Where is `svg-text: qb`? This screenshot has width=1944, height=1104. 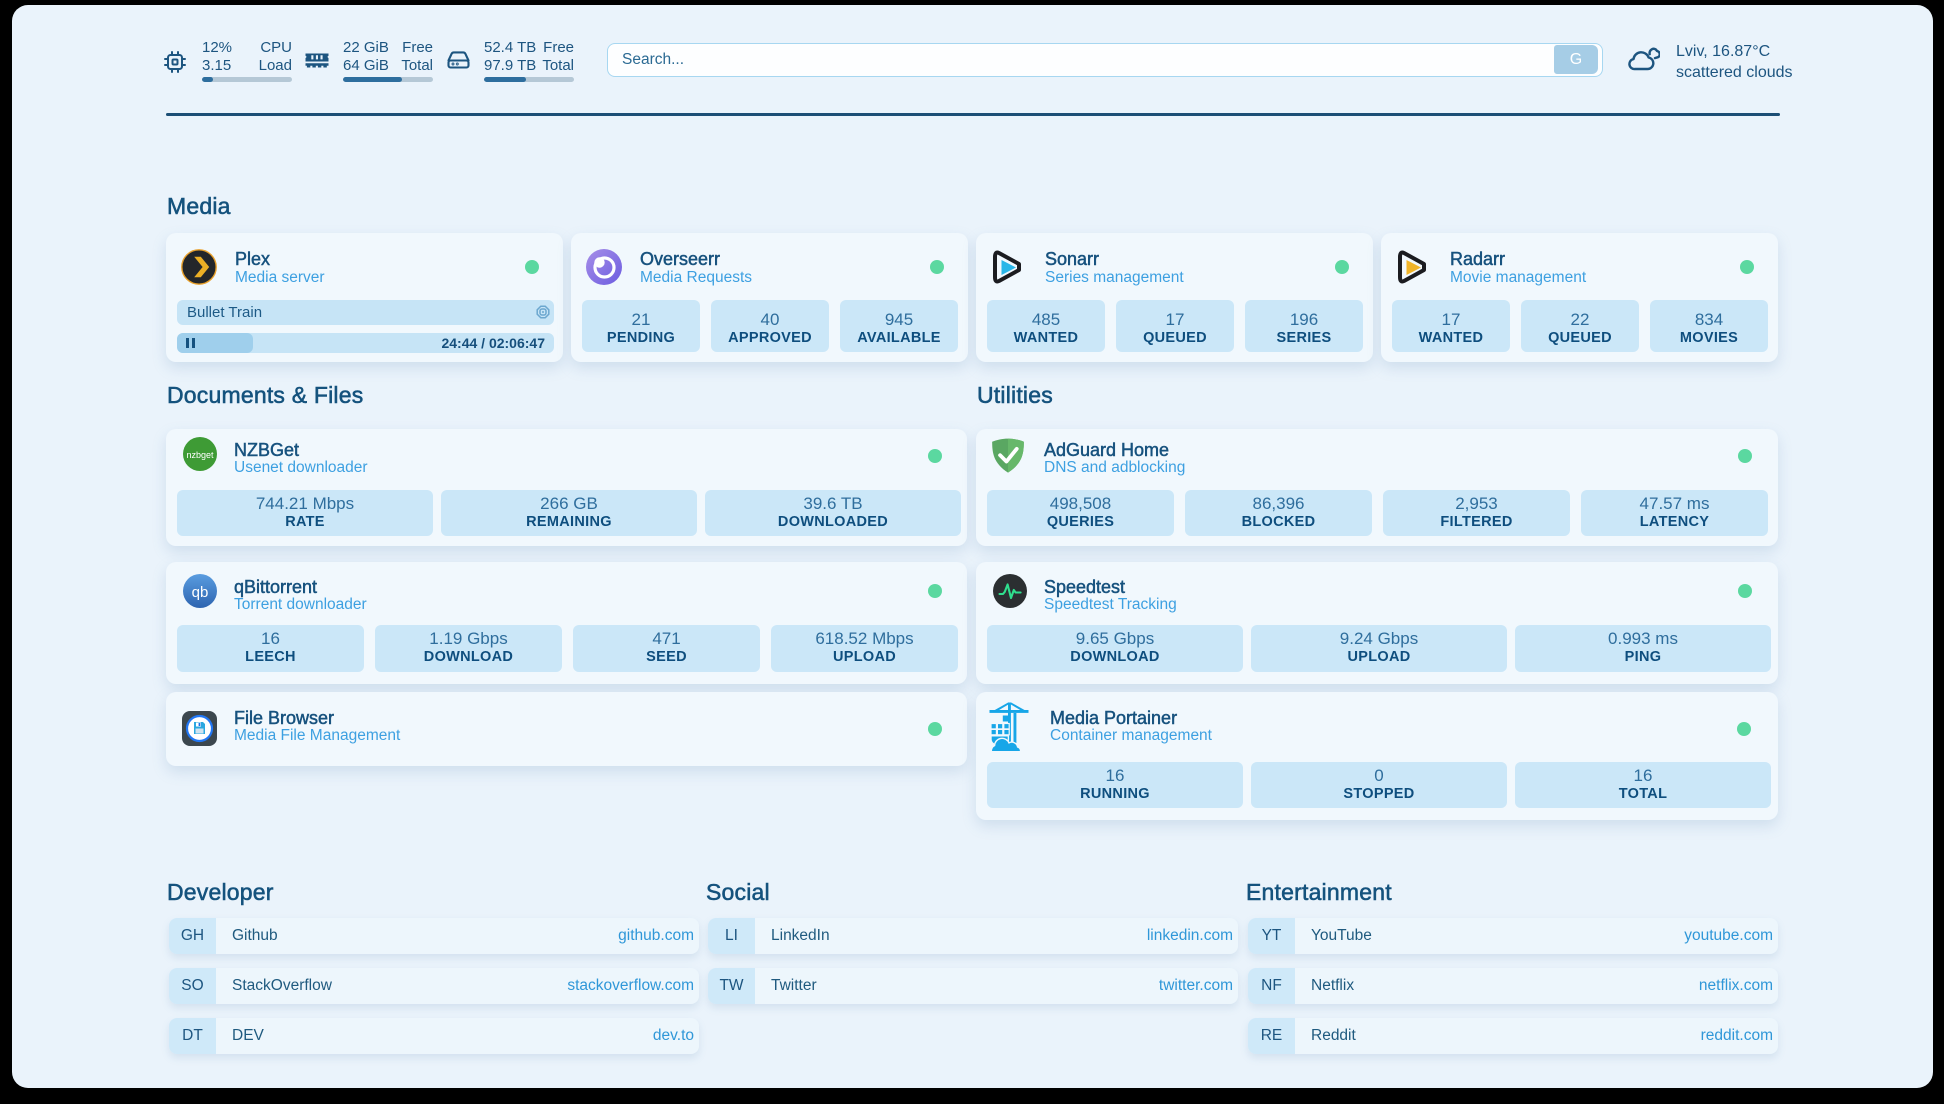
svg-text: qb is located at coordinates (200, 592).